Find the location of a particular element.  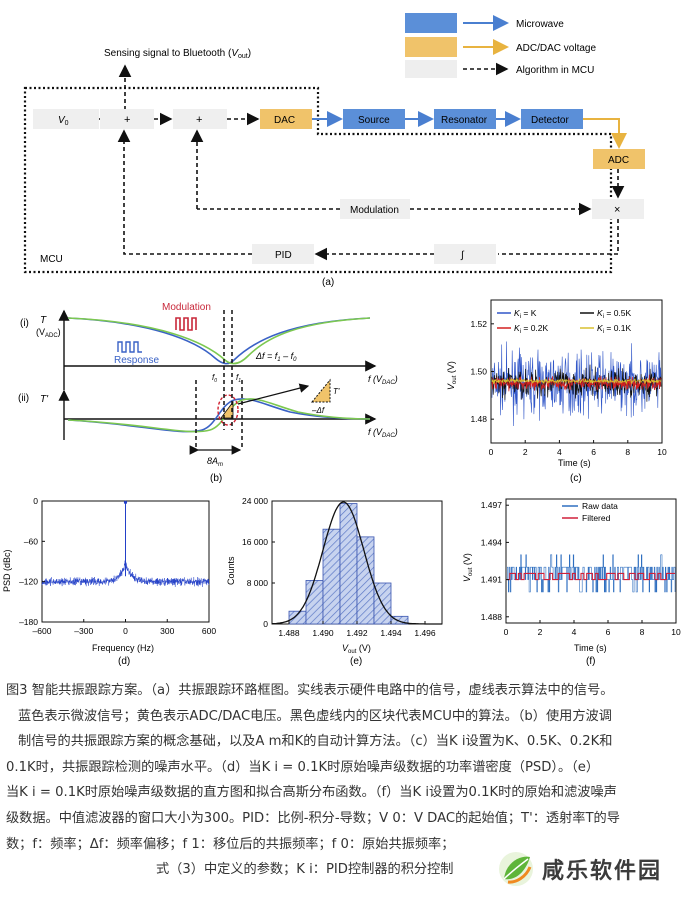

panel-e-xtick-label: 1.496 is located at coordinates (425, 633).